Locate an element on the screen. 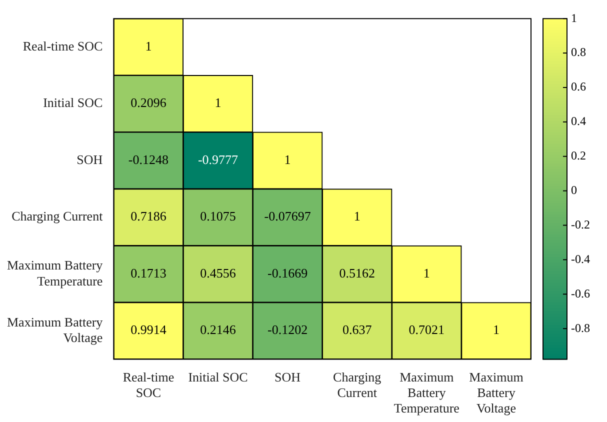 The image size is (607, 422). data-label: 0.1075 is located at coordinates (218, 216).